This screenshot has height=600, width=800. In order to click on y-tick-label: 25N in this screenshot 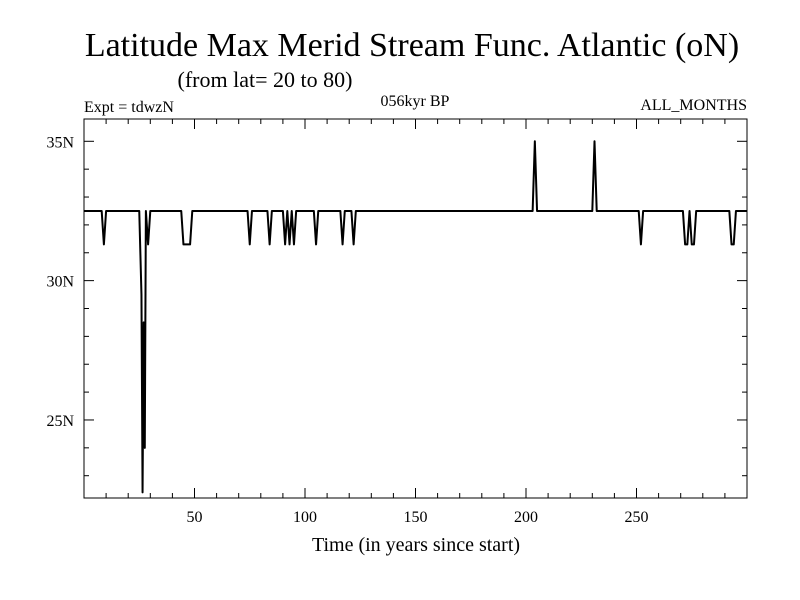, I will do `click(60, 421)`.